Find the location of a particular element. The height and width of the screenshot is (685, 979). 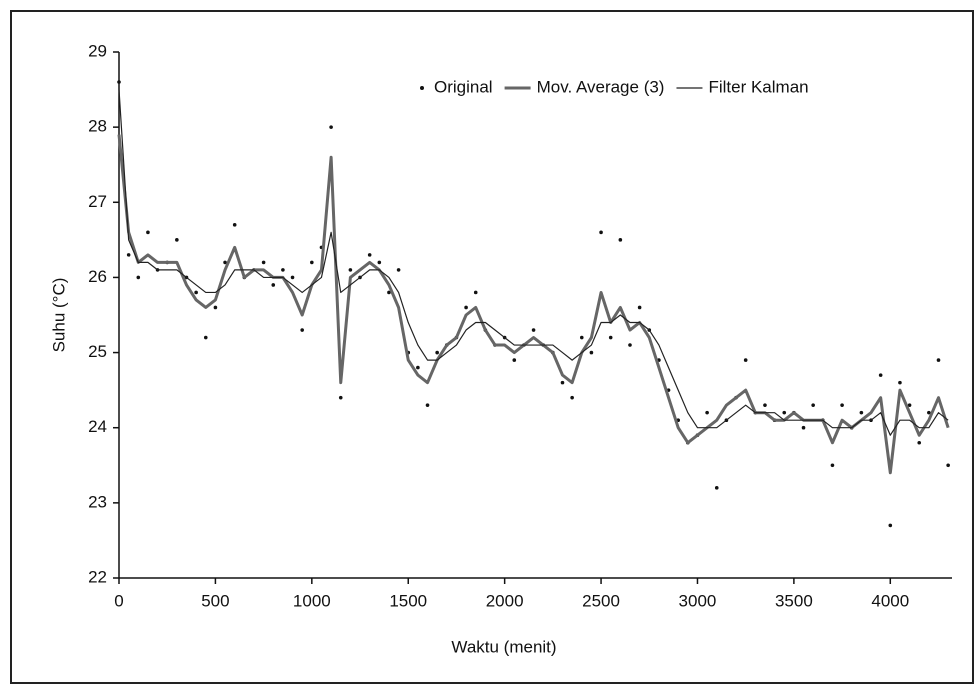

legend-label: Original is located at coordinates (463, 86).